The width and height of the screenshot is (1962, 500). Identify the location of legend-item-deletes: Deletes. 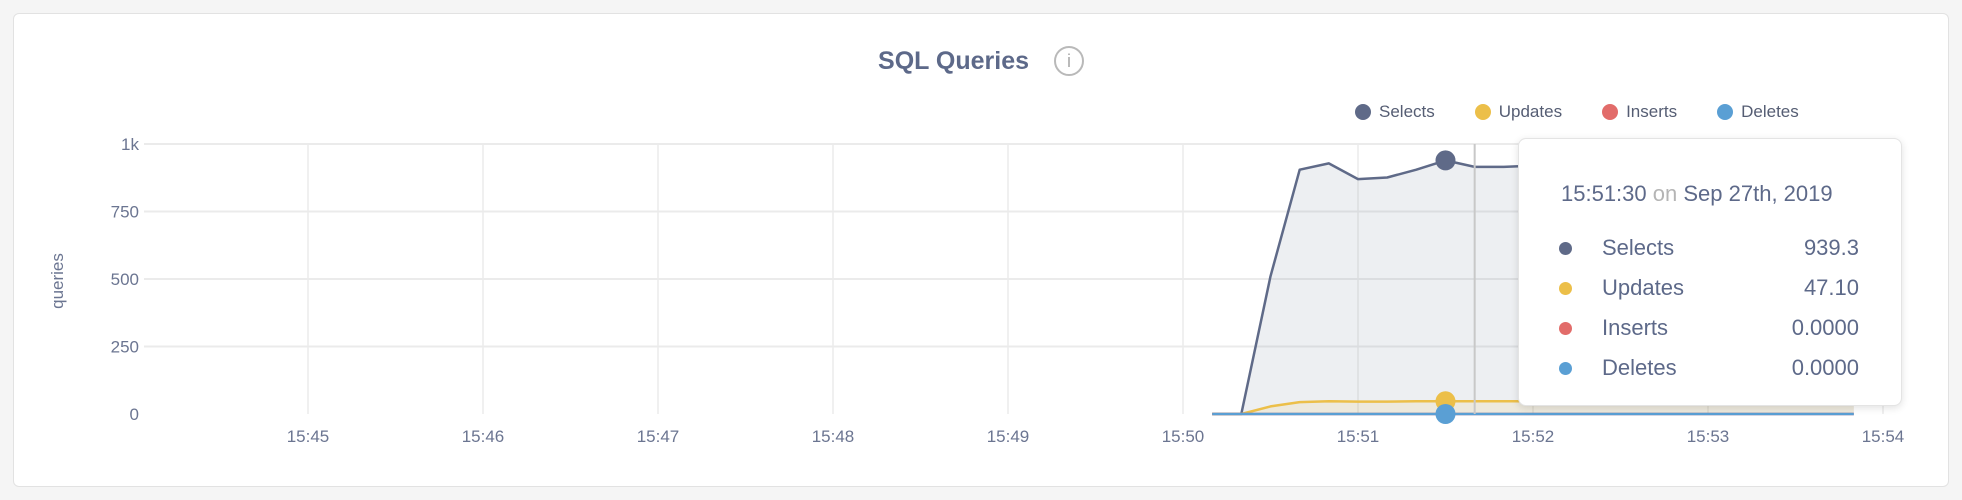
(1758, 112).